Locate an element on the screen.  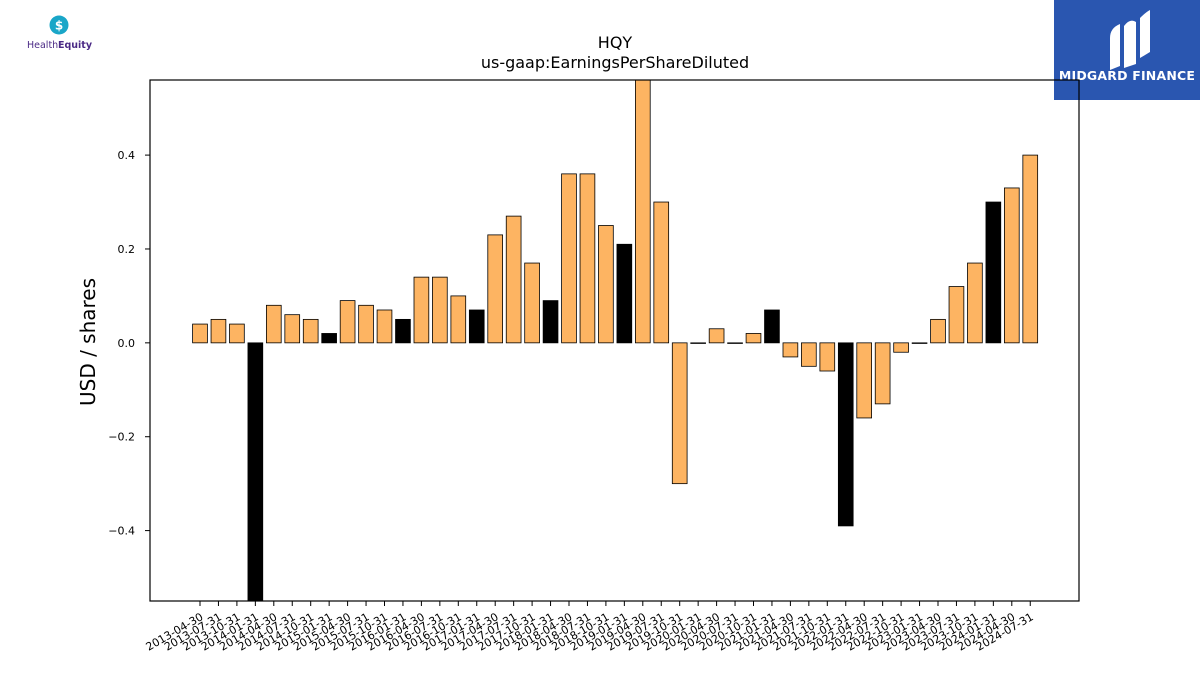
y-axis-label: USD / shares is located at coordinates (88, 342).